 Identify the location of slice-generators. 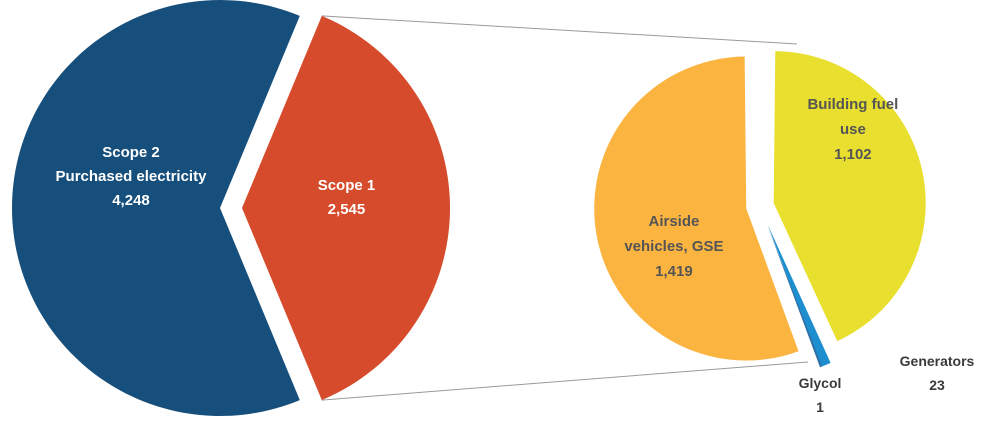
(799, 295).